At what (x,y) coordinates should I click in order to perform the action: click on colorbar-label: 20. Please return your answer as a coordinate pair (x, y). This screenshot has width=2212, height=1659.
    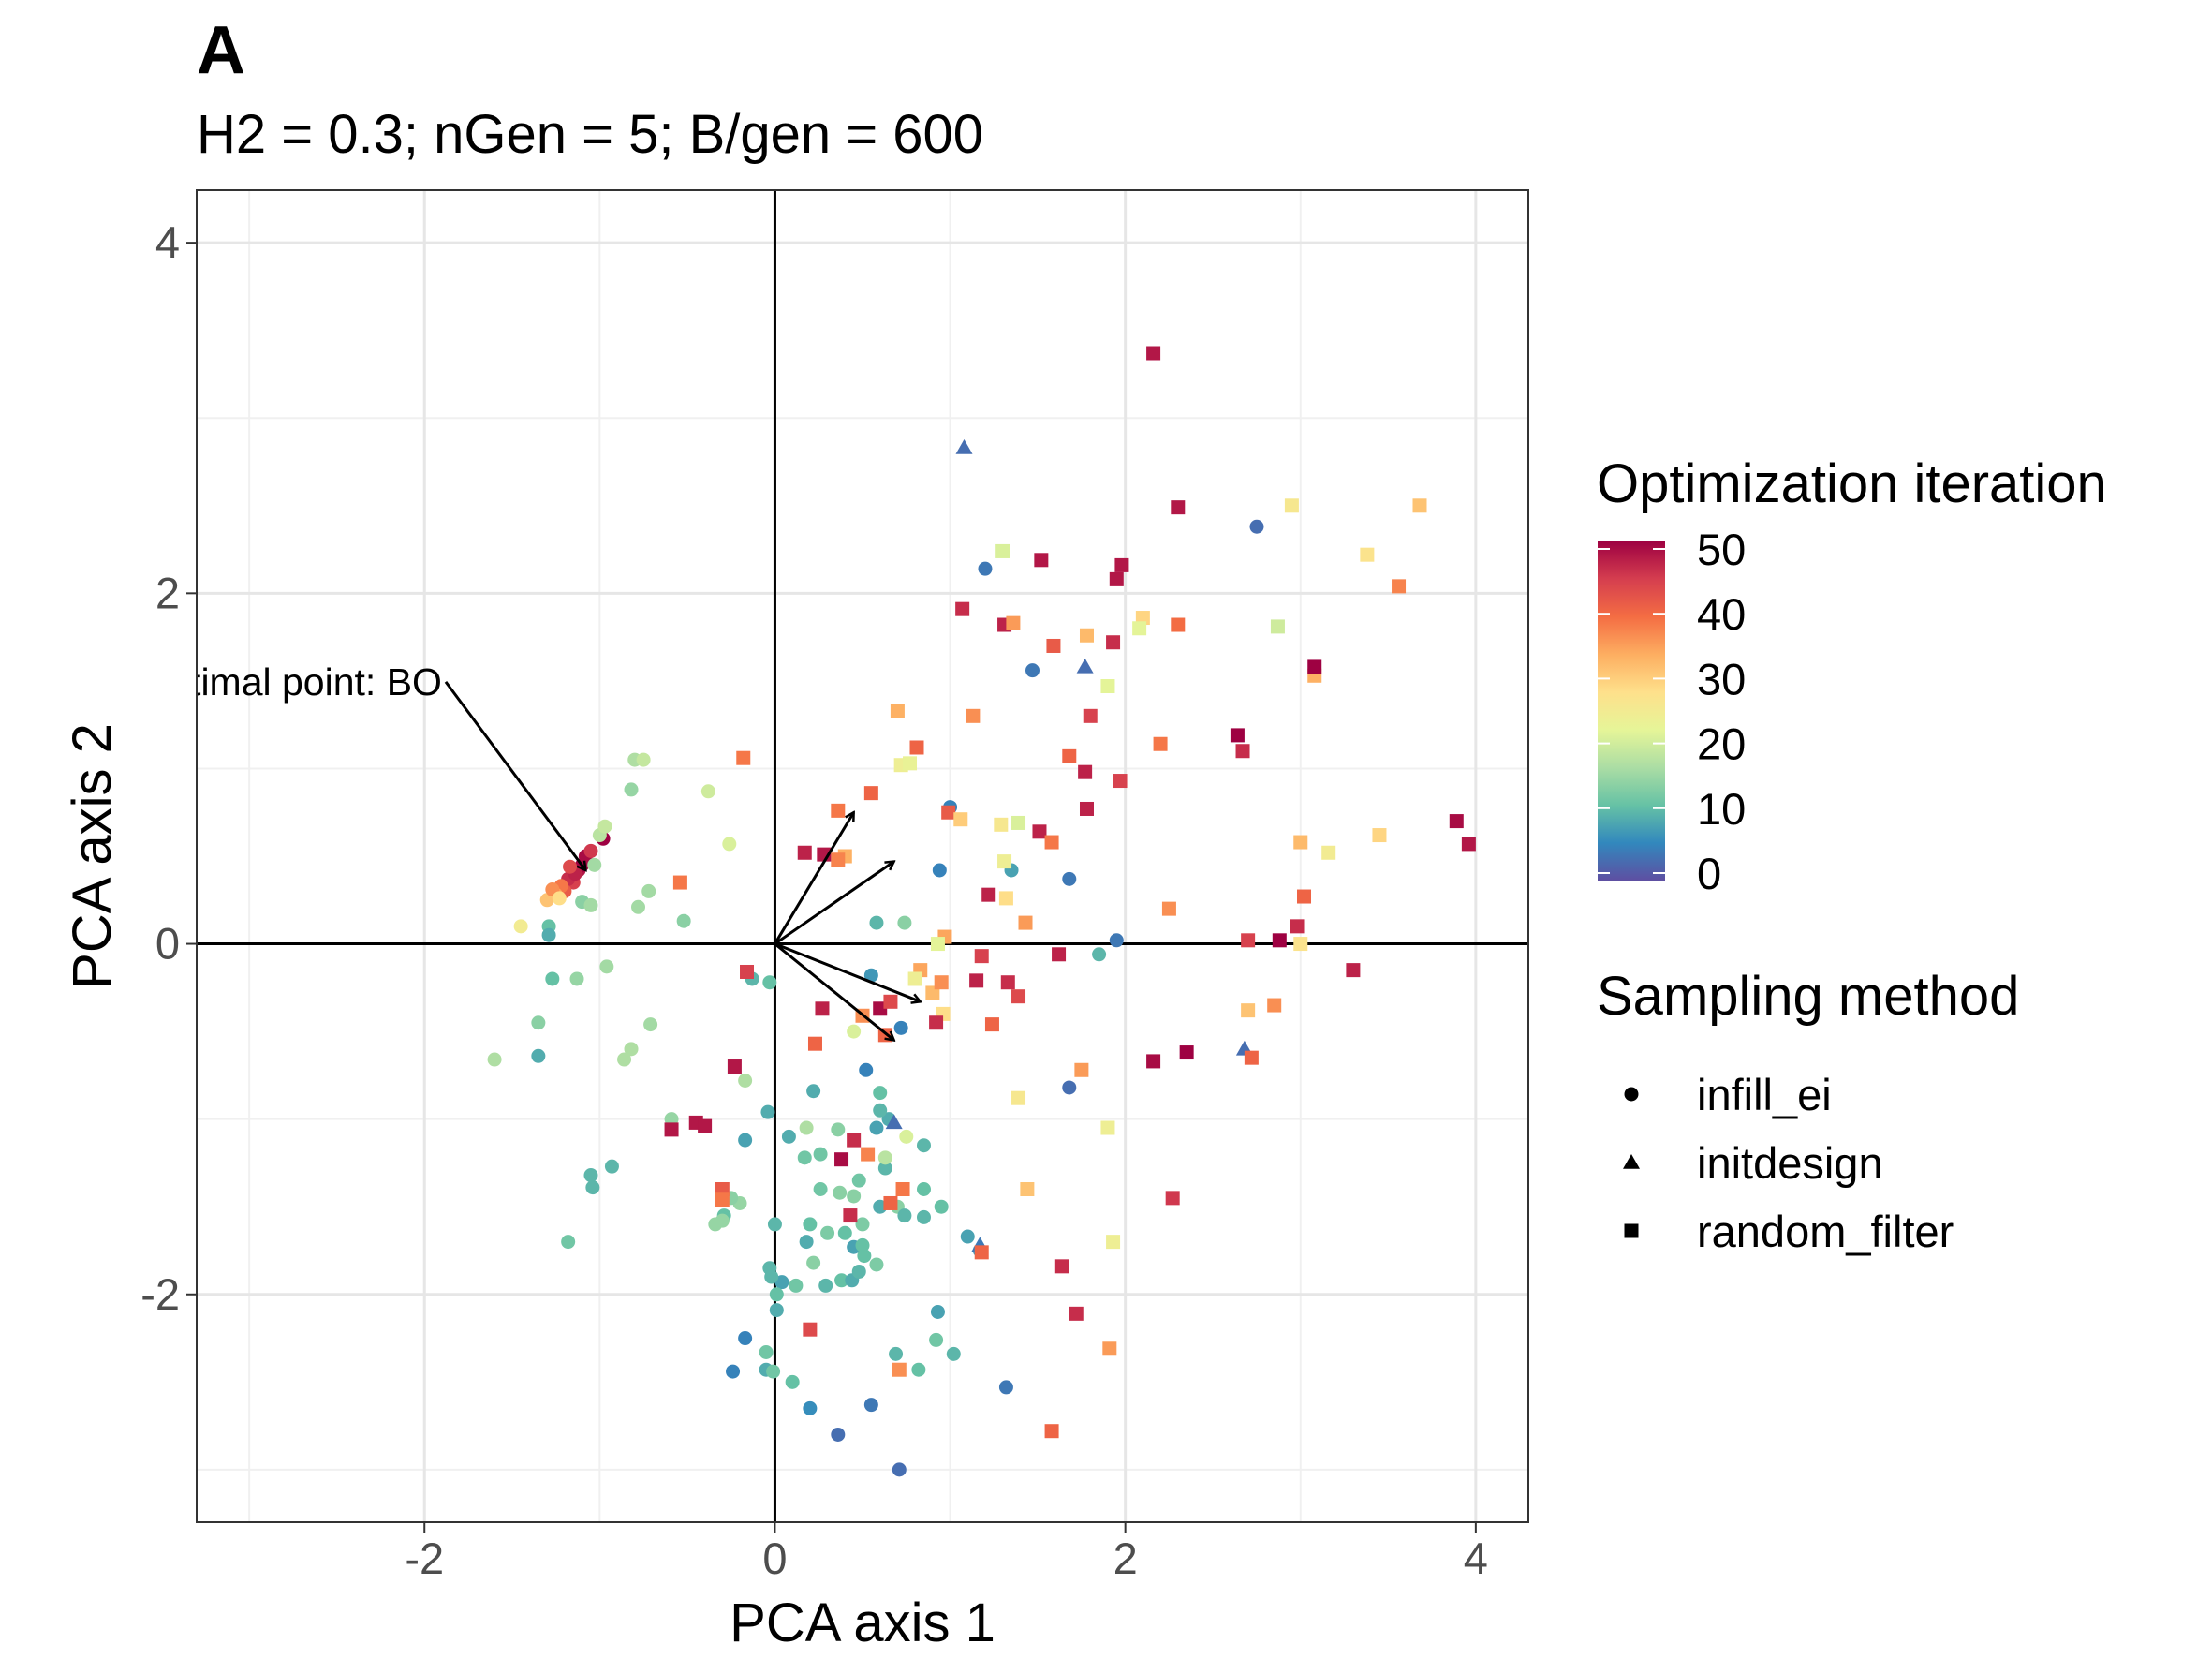
    Looking at the image, I should click on (1722, 744).